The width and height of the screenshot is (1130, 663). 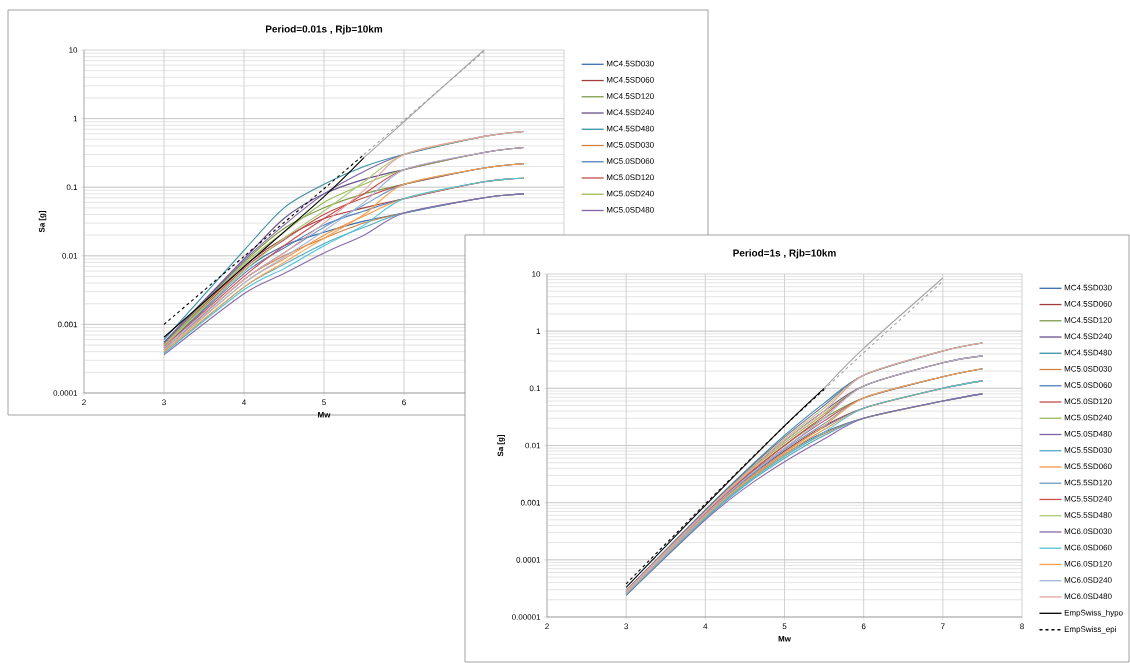 What do you see at coordinates (784, 254) in the screenshot?
I see `chart-title: Period=1s , Rjb=10km` at bounding box center [784, 254].